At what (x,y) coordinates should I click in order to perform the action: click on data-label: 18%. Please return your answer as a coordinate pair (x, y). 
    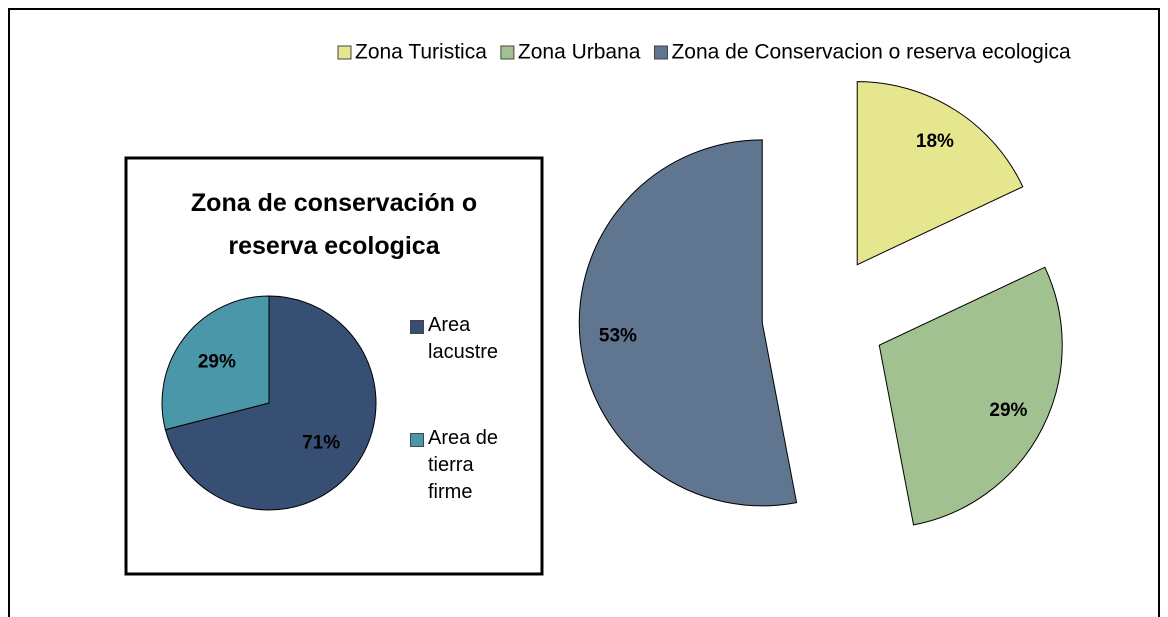
    Looking at the image, I should click on (935, 141).